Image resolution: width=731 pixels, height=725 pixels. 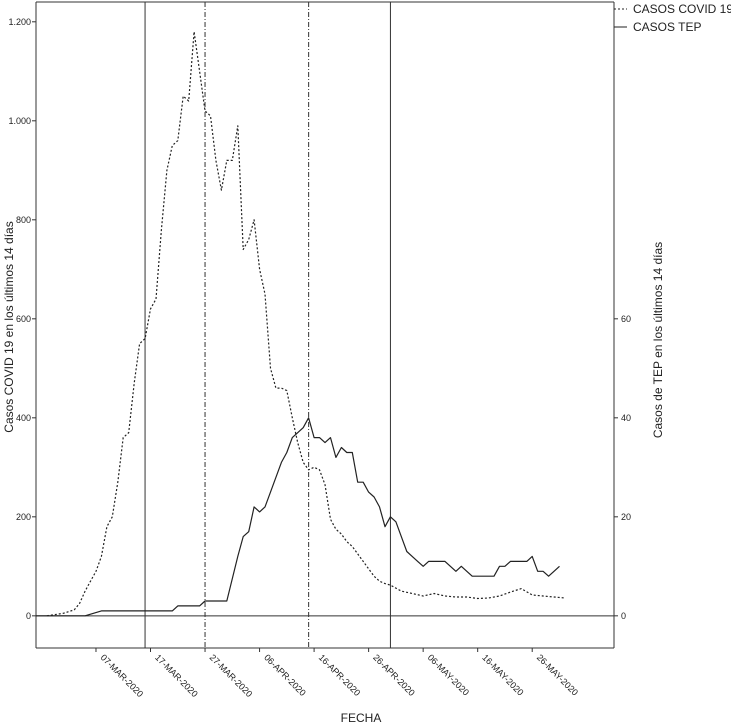 I want to click on y-right-tick-label: 0, so click(x=623, y=616).